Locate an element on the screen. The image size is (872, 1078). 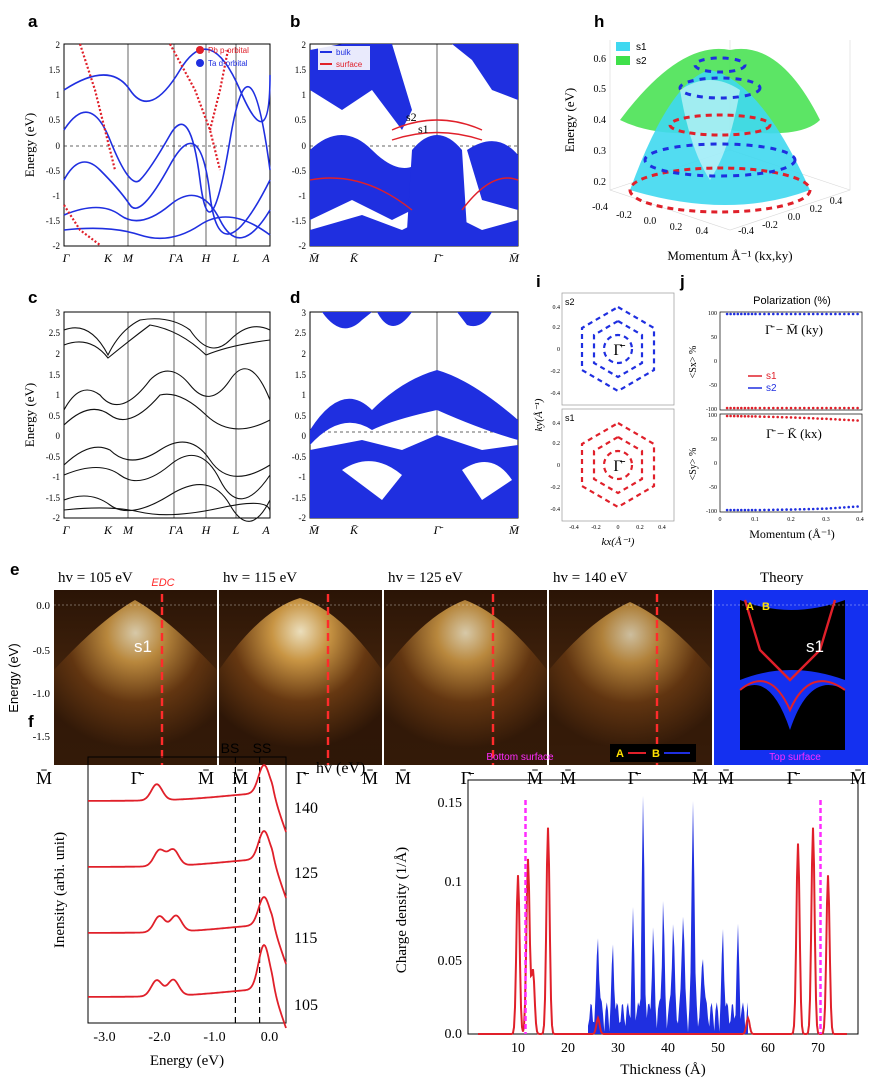
xtick: 50 is located at coordinates (718, 1048).